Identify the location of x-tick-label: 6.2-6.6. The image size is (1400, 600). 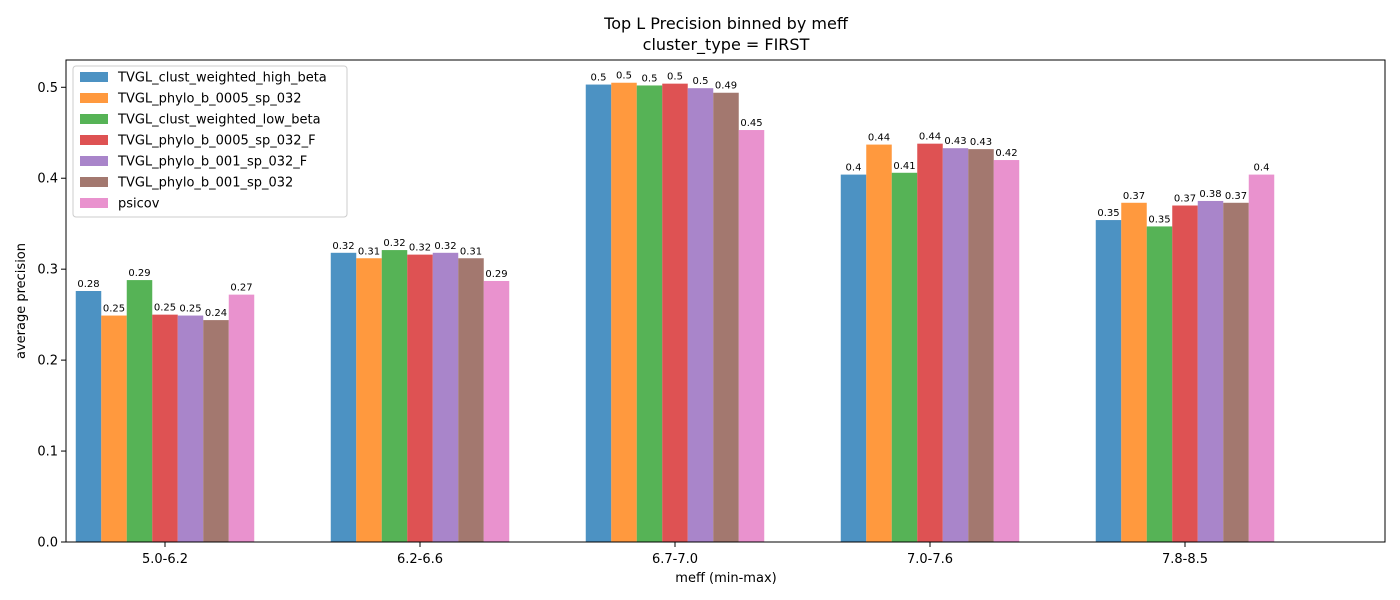
(420, 559).